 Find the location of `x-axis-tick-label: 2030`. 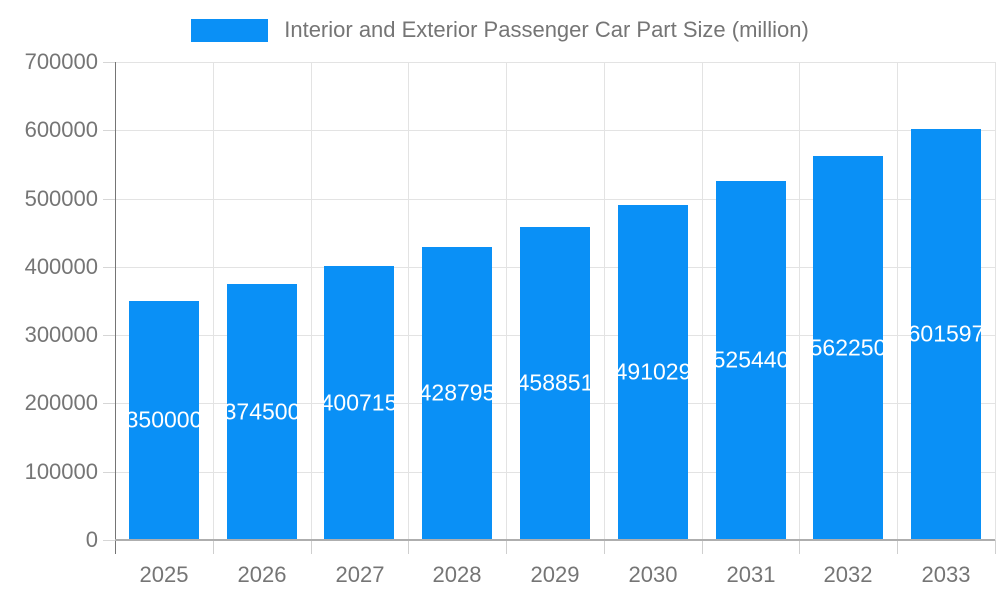

x-axis-tick-label: 2030 is located at coordinates (653, 574).